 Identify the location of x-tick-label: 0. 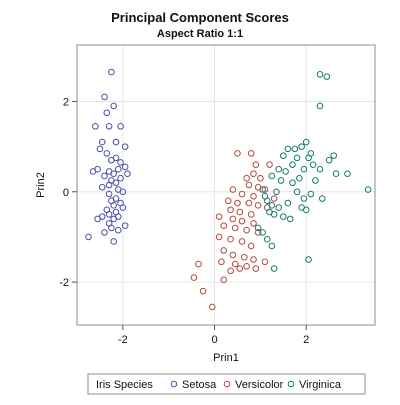
(214, 340).